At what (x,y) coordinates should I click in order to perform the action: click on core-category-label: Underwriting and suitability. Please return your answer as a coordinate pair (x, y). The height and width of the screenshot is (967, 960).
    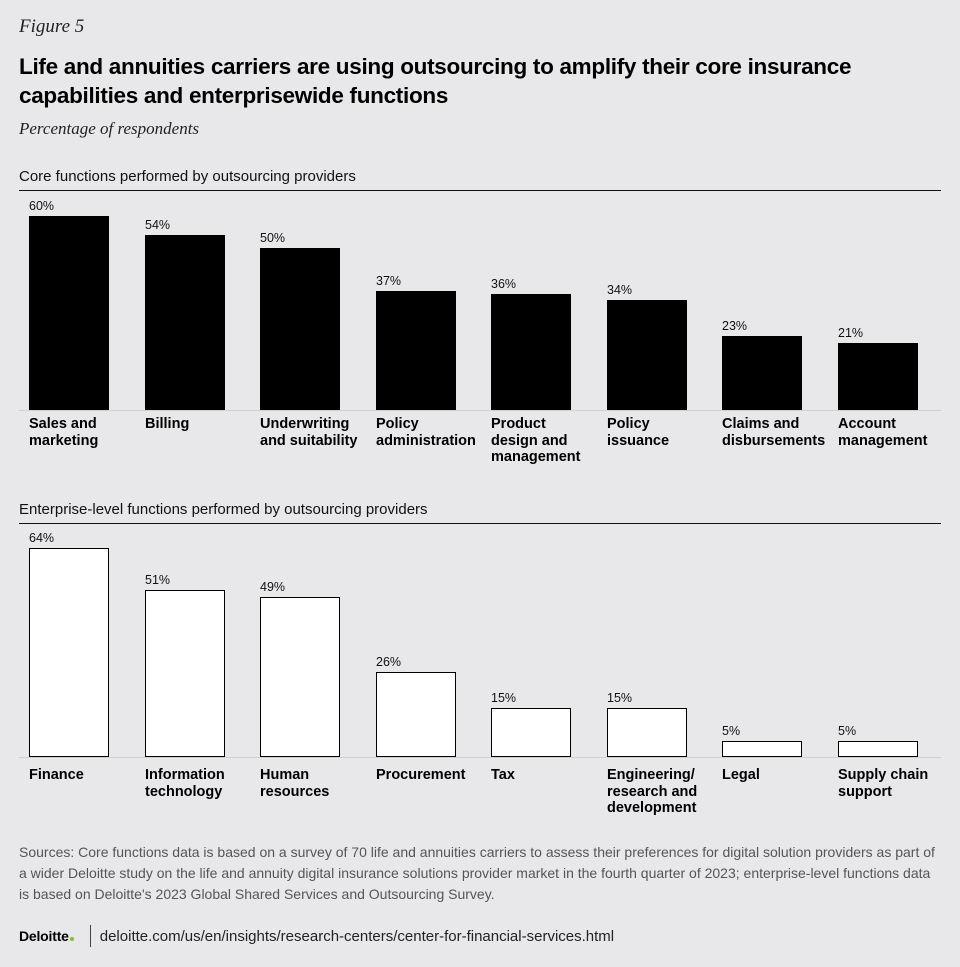
    Looking at the image, I should click on (309, 432).